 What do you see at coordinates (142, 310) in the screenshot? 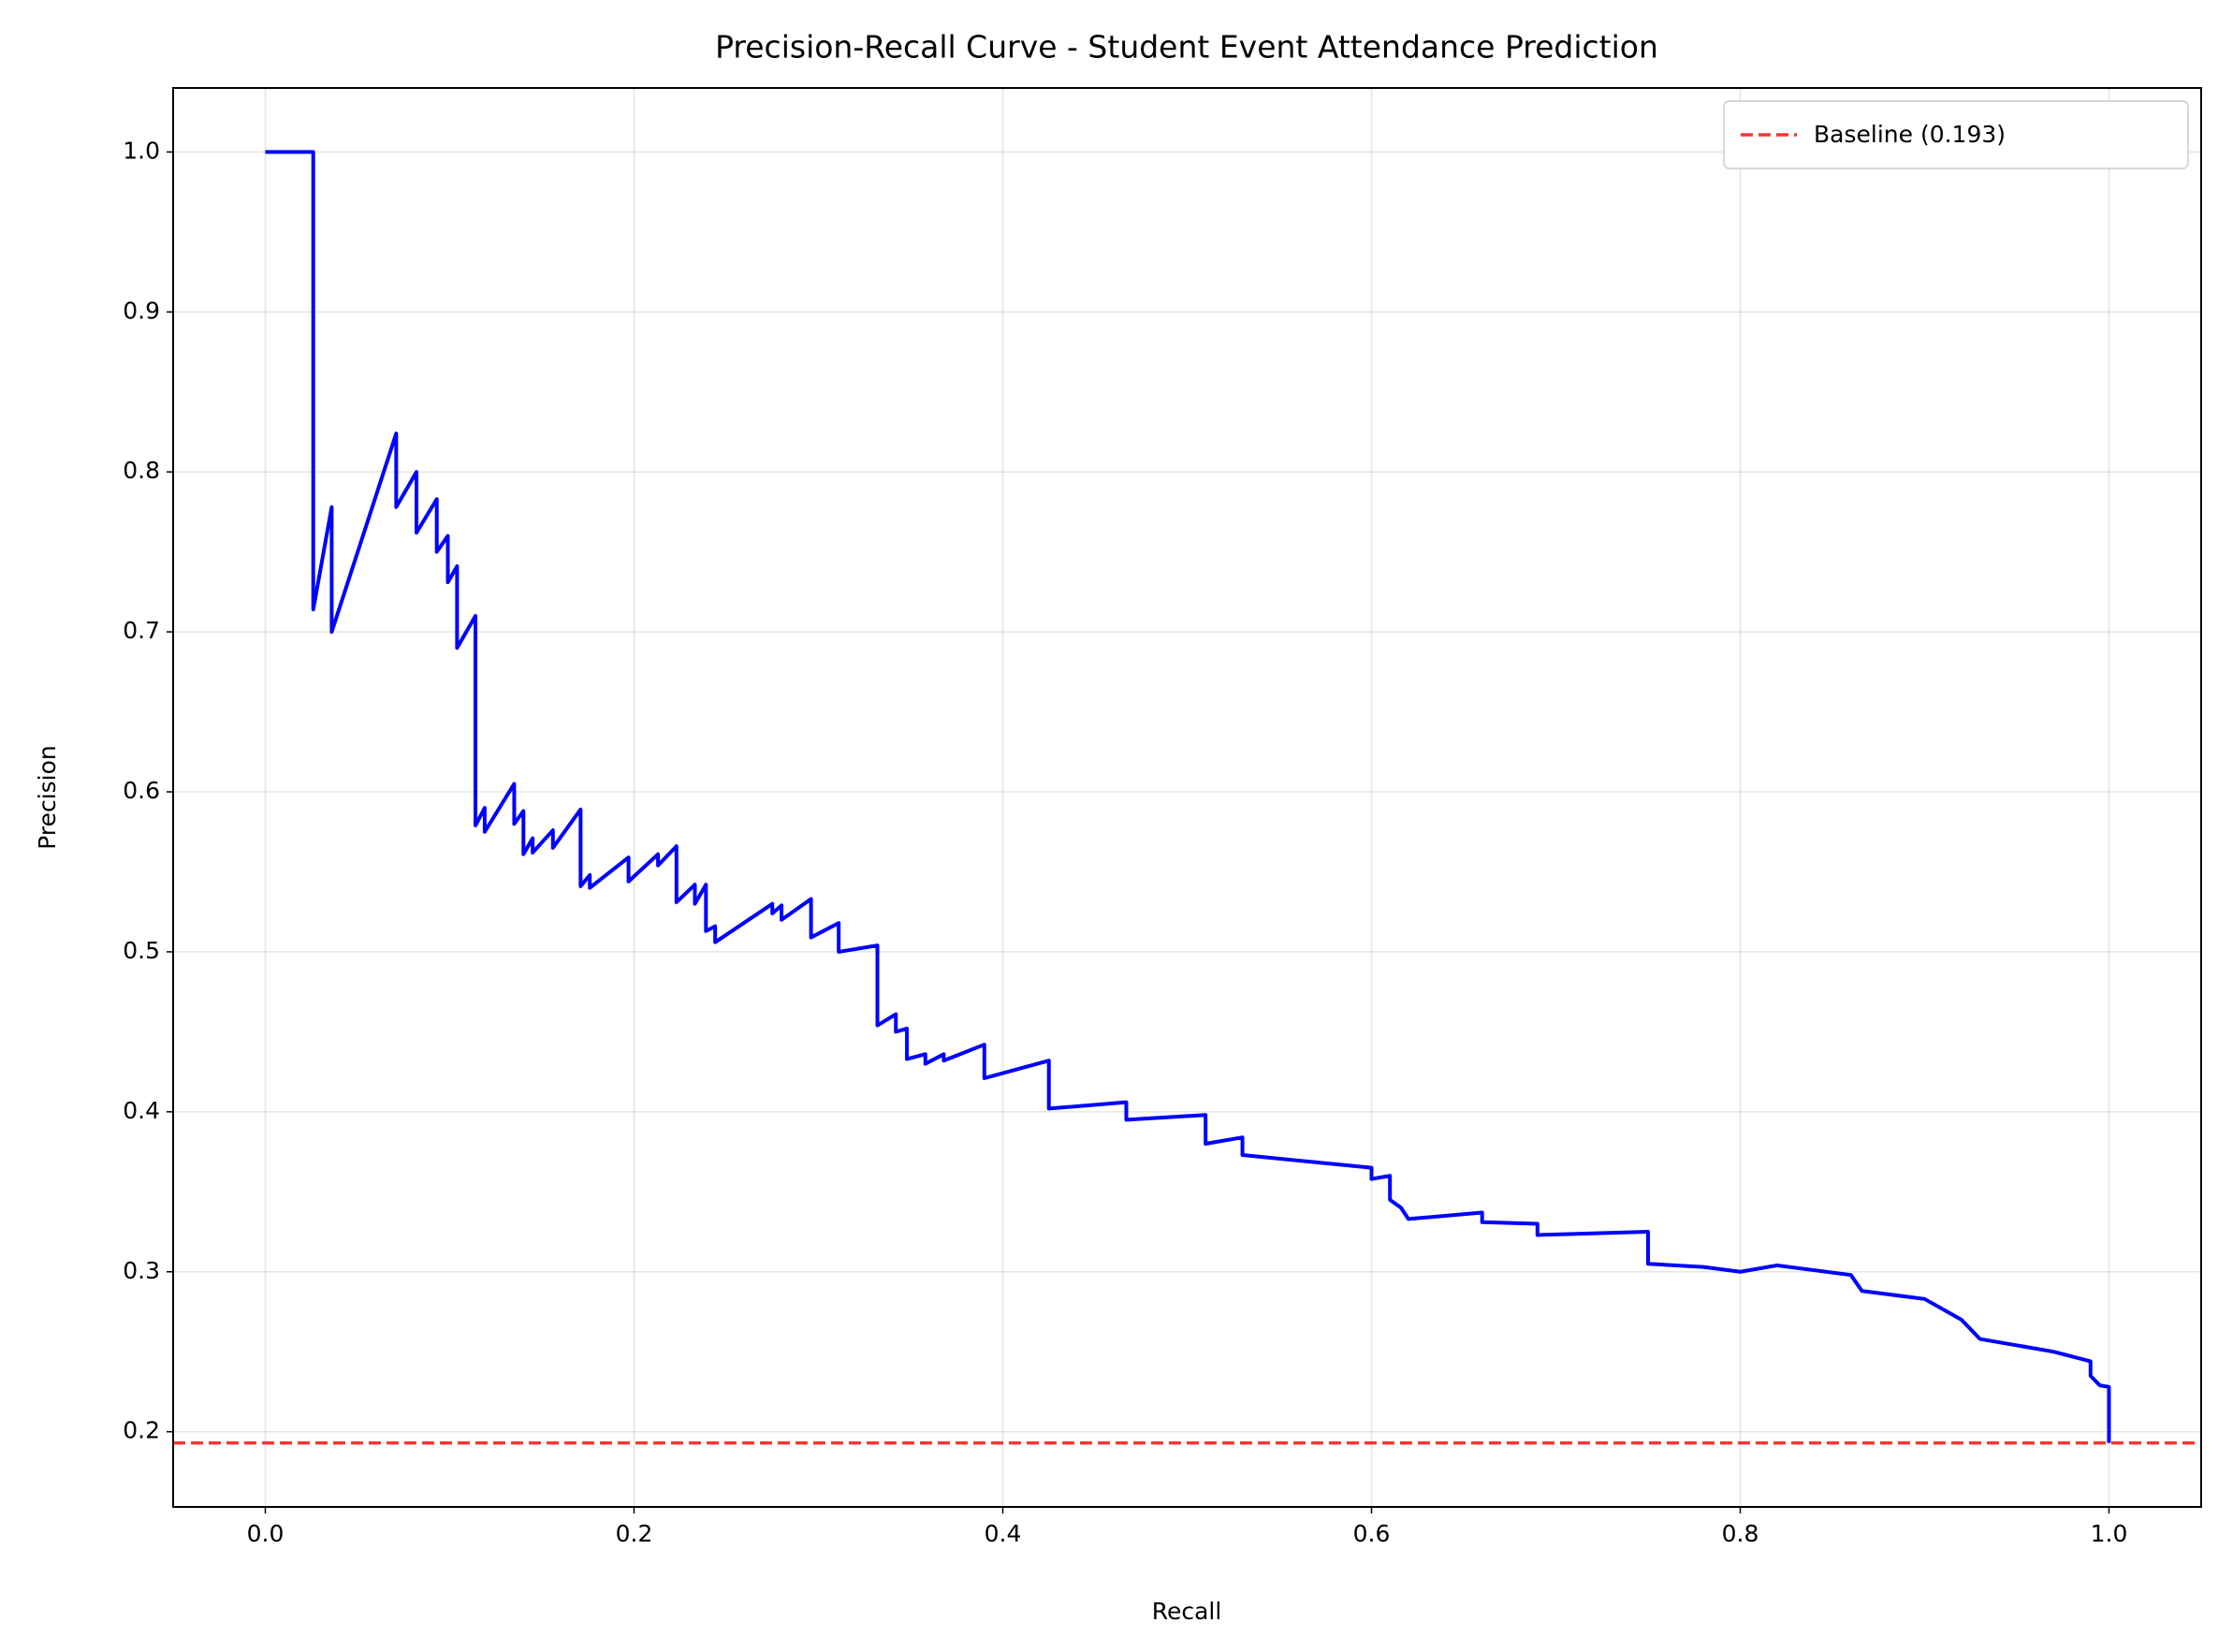
I see `y-tick-label: 0.9` at bounding box center [142, 310].